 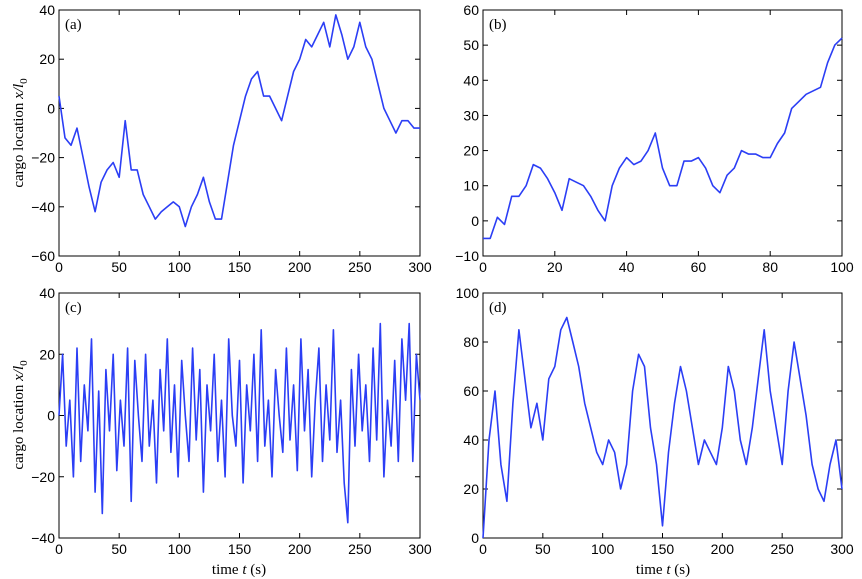 I want to click on x-axis-label-left: time t (s), so click(x=239, y=570).